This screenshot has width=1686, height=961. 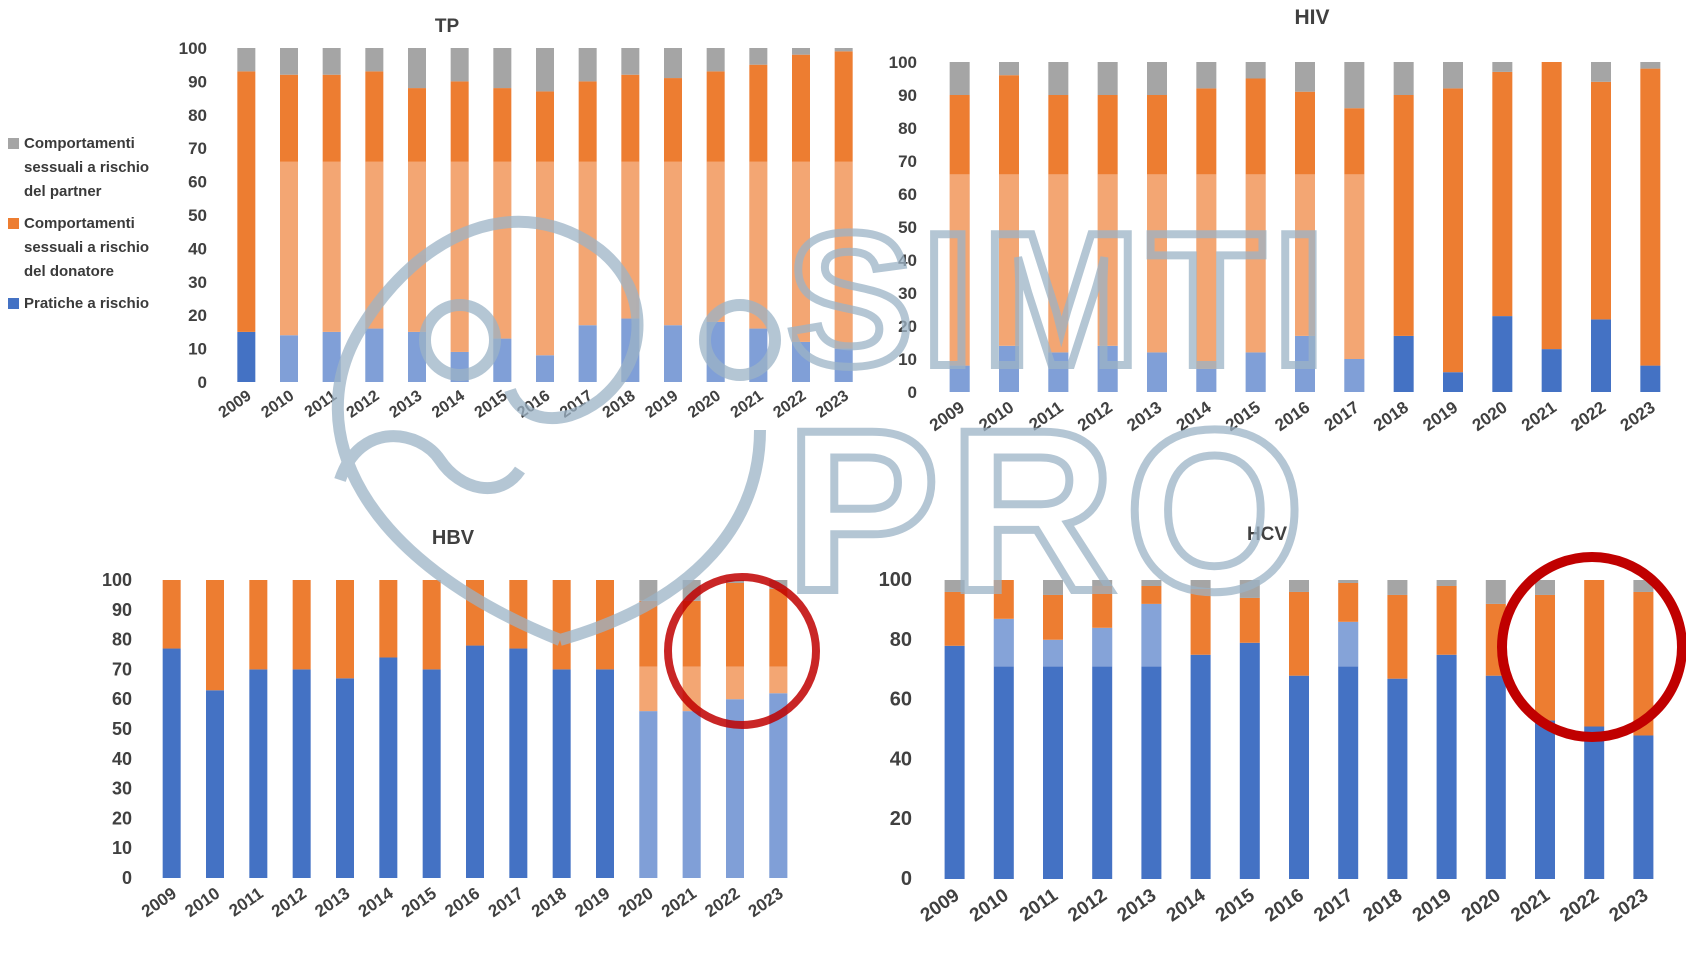 What do you see at coordinates (506, 902) in the screenshot?
I see `x-tick-label: 2017` at bounding box center [506, 902].